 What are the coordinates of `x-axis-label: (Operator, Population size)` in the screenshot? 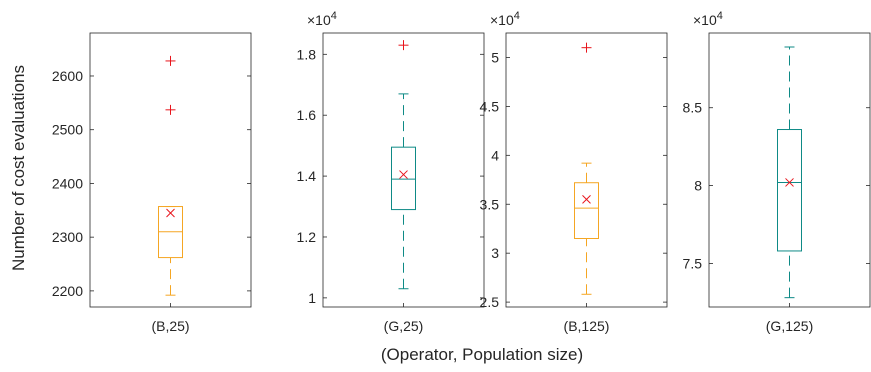 It's located at (482, 354).